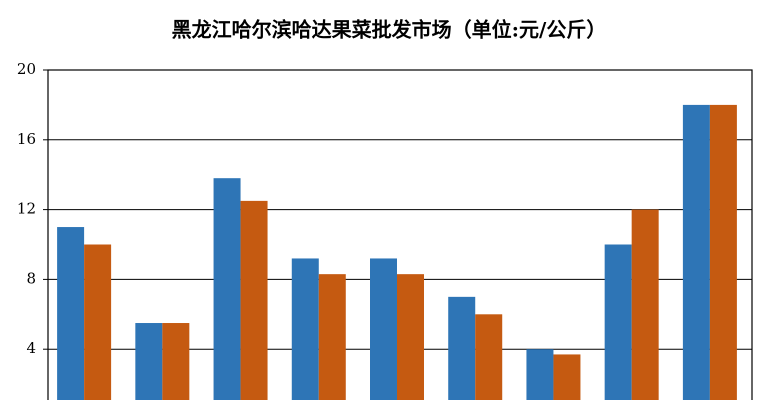 The width and height of the screenshot is (778, 400). I want to click on y-tick-label: 8, so click(31, 278).